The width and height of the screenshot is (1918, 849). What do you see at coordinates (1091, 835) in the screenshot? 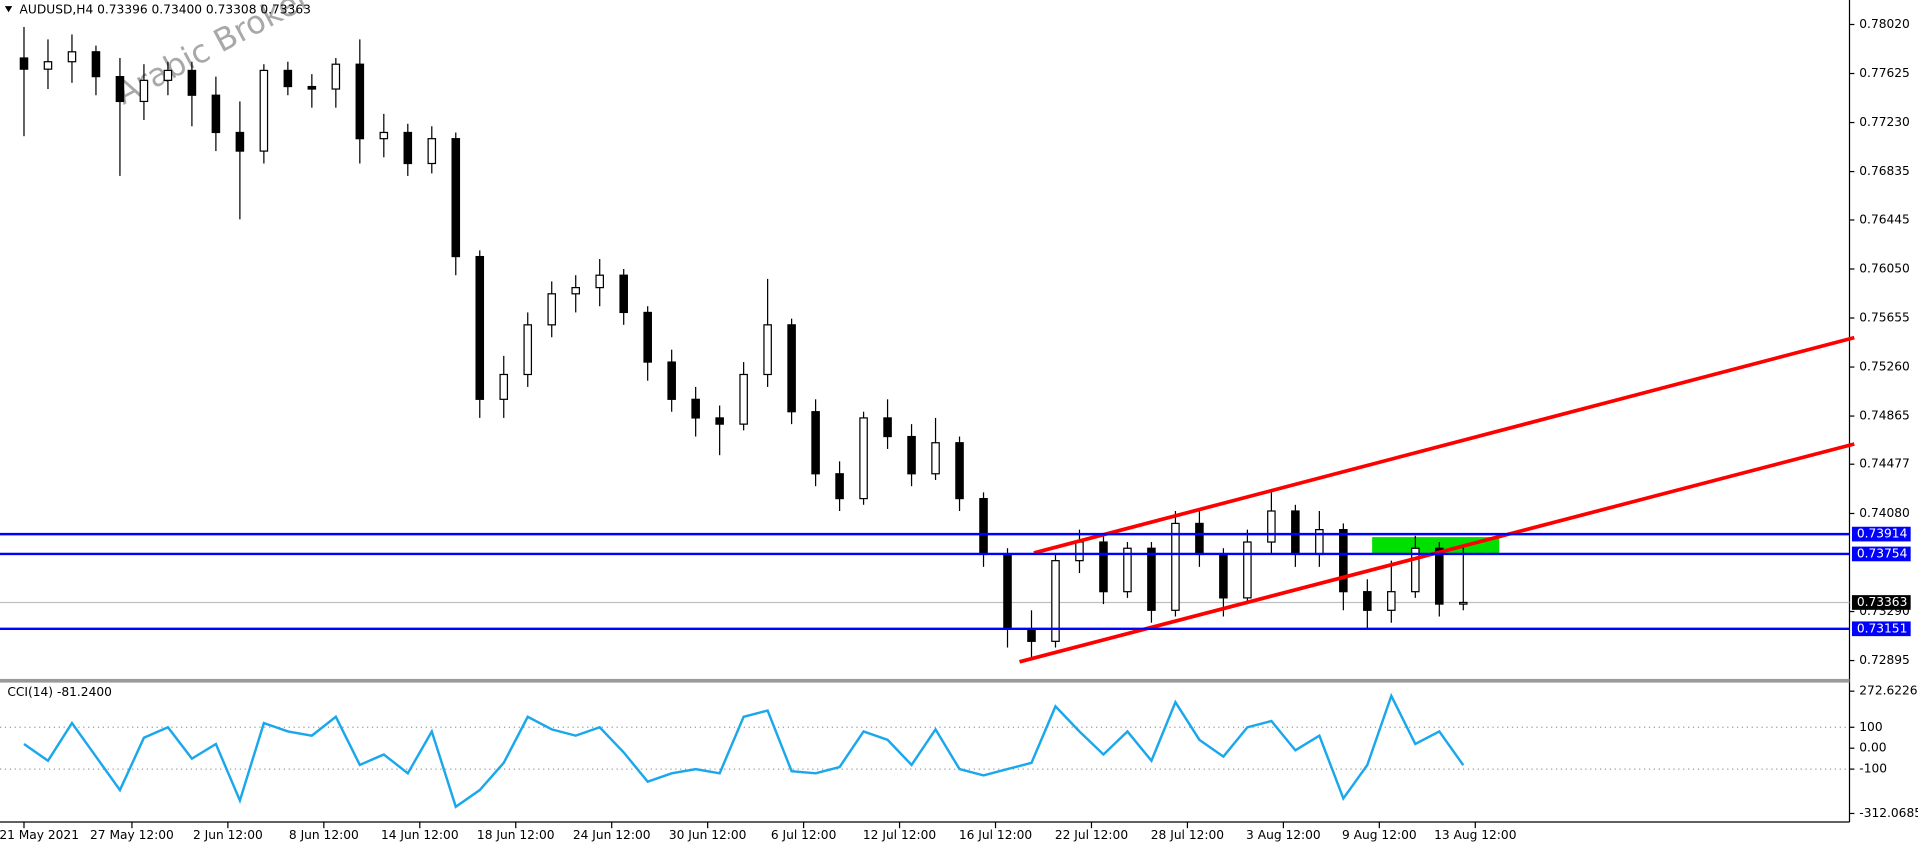
I see `x-tick-label: 22 Jul 12:00` at bounding box center [1091, 835].